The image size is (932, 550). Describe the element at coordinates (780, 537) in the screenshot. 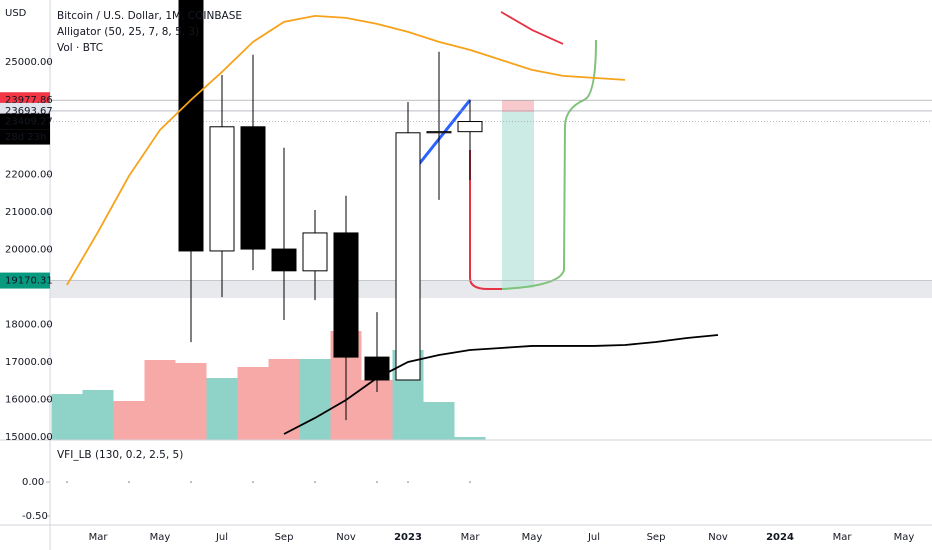

I see `x-tick-label: 2024` at that location.